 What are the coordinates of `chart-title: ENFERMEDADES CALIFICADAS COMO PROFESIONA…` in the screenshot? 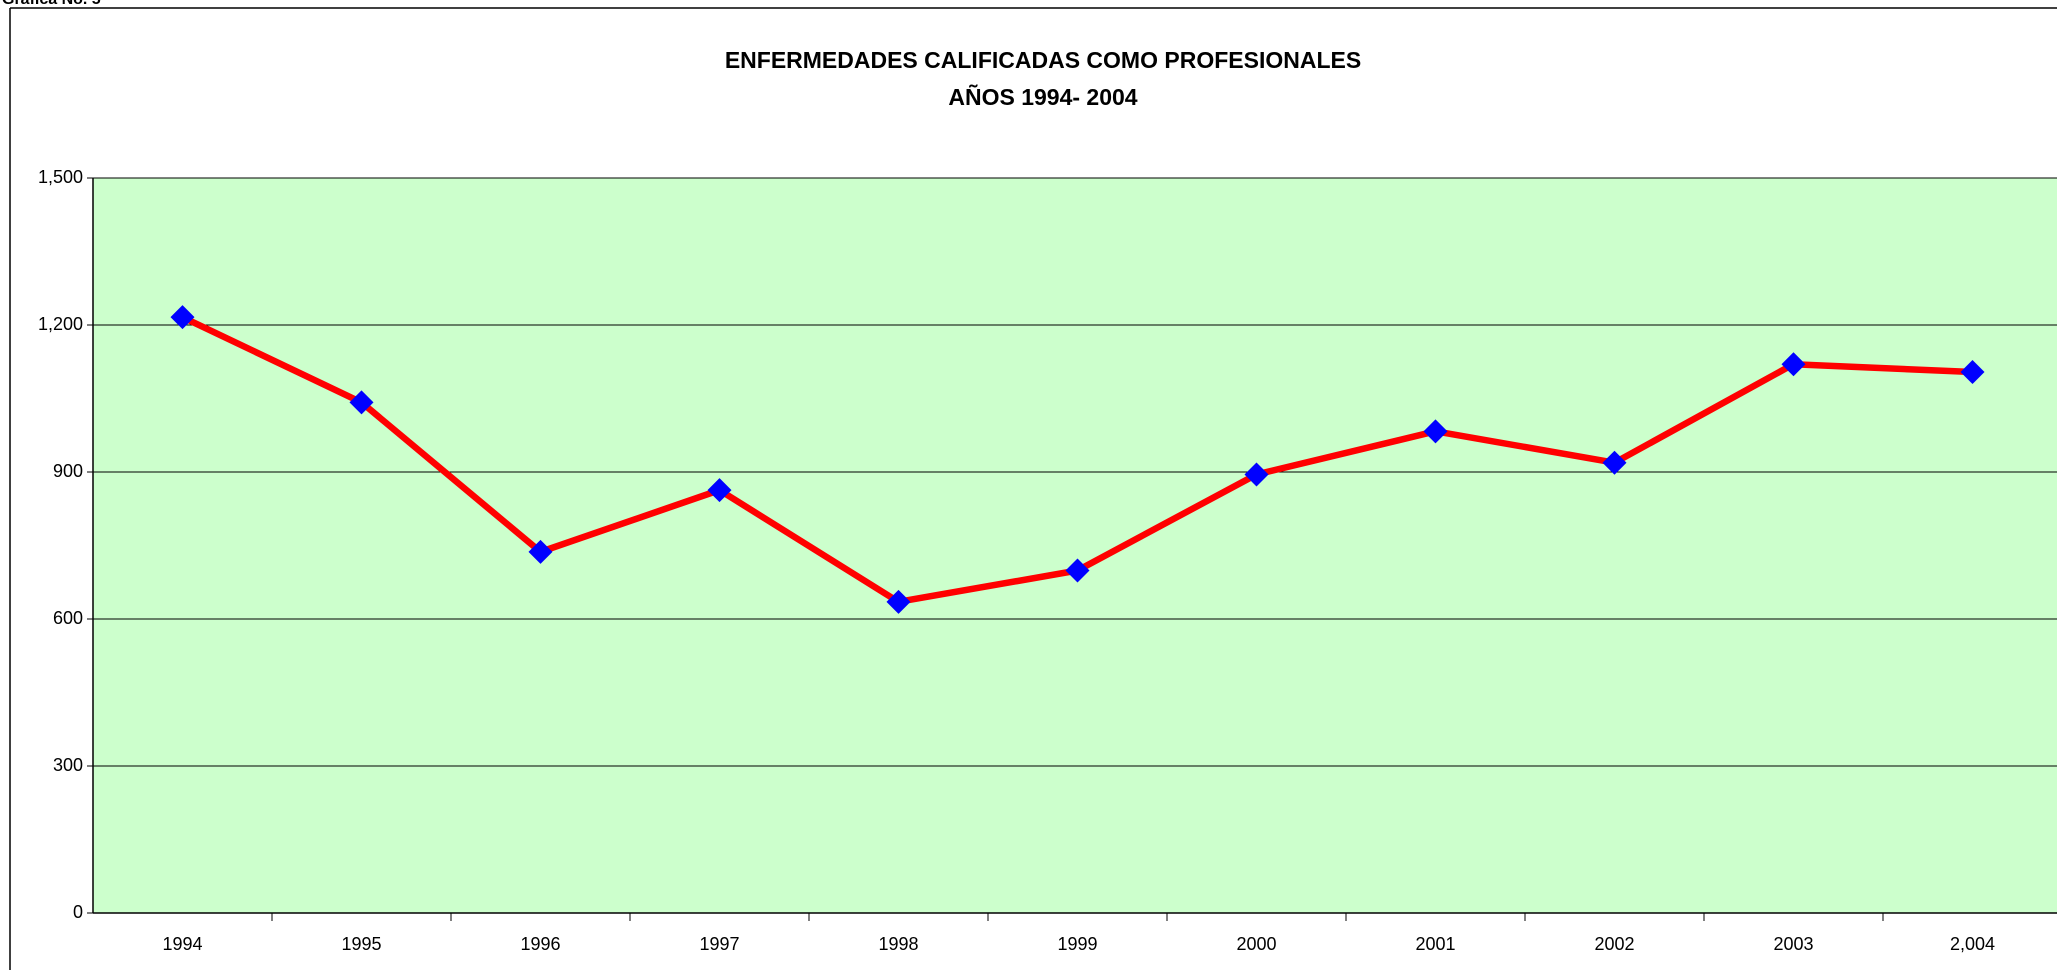 It's located at (1043, 60).